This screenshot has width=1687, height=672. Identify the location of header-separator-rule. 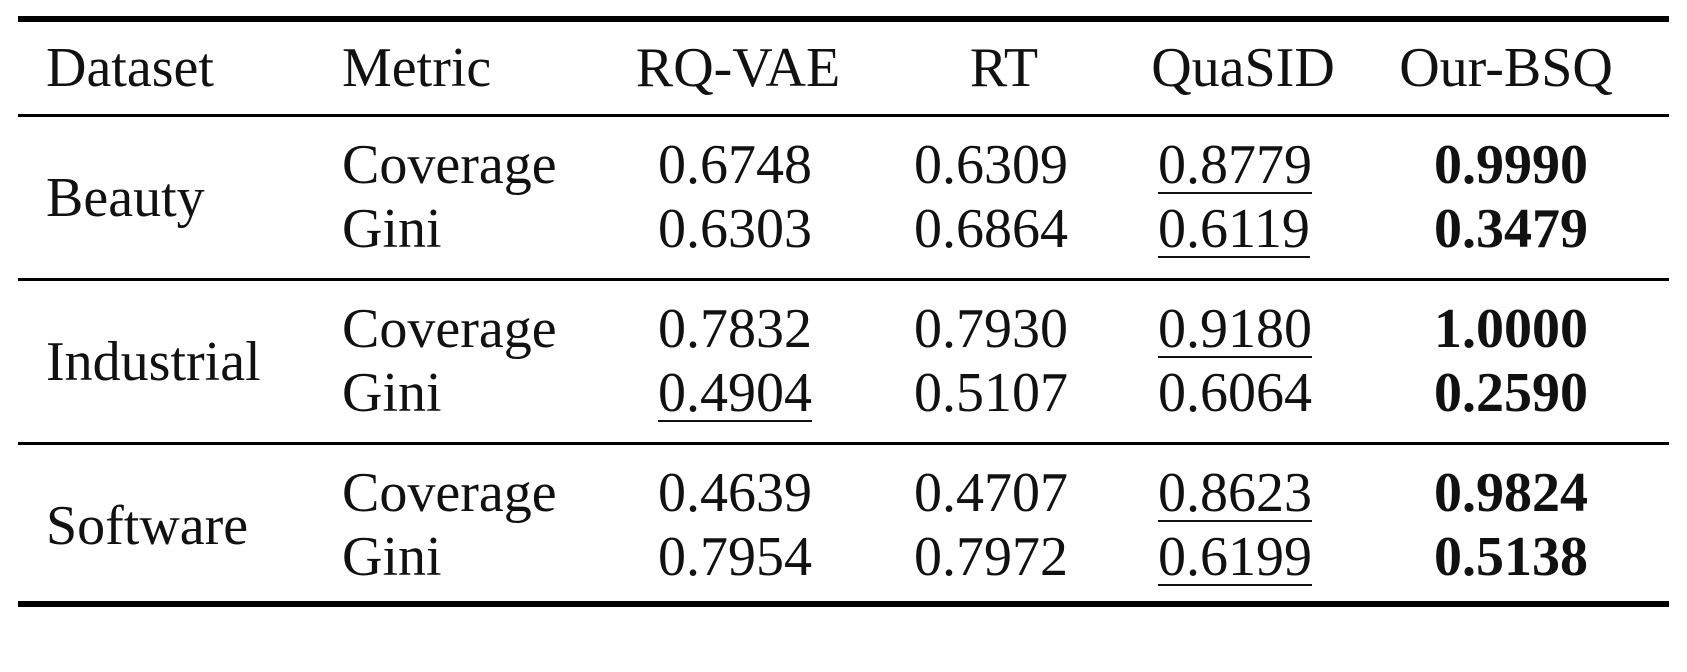
(843, 115).